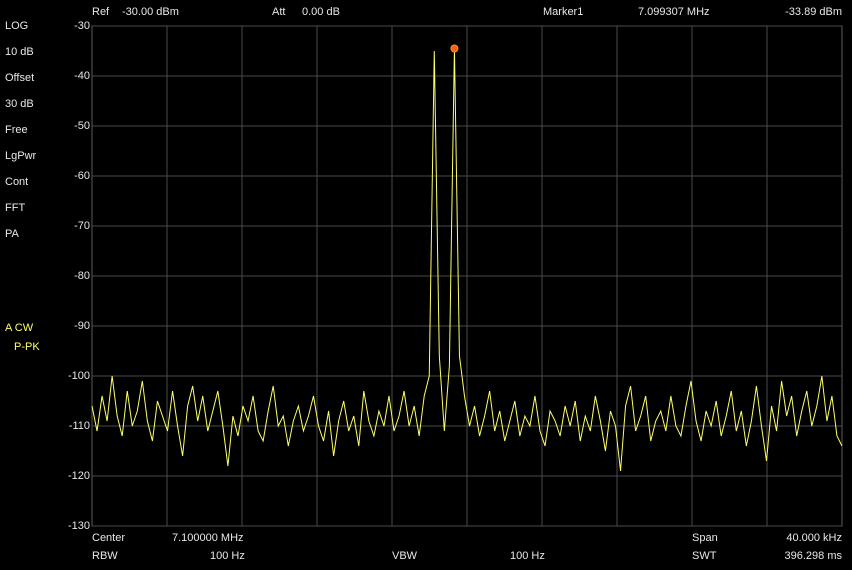 The width and height of the screenshot is (852, 570). What do you see at coordinates (278, 12) in the screenshot?
I see `att-label: Att` at bounding box center [278, 12].